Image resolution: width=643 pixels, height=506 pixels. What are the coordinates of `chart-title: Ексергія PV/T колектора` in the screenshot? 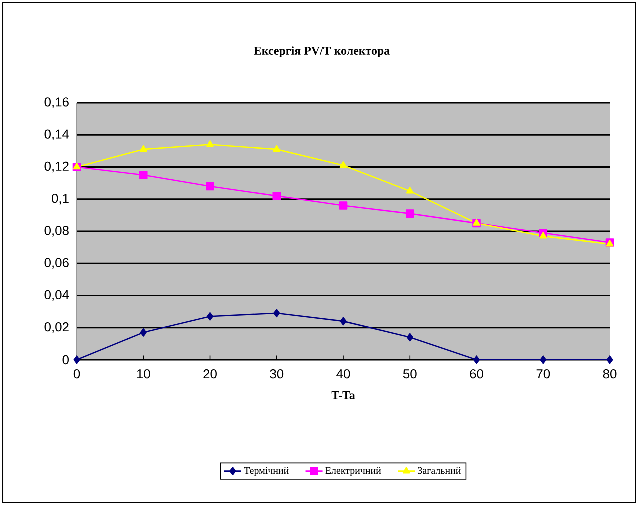 It's located at (322, 52).